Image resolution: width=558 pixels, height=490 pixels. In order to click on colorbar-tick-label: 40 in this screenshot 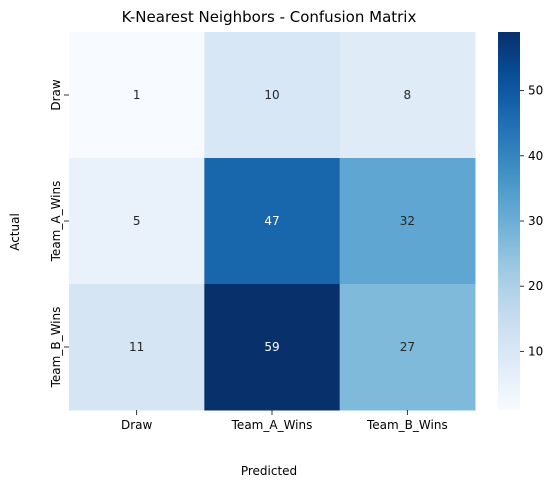, I will do `click(535, 156)`.